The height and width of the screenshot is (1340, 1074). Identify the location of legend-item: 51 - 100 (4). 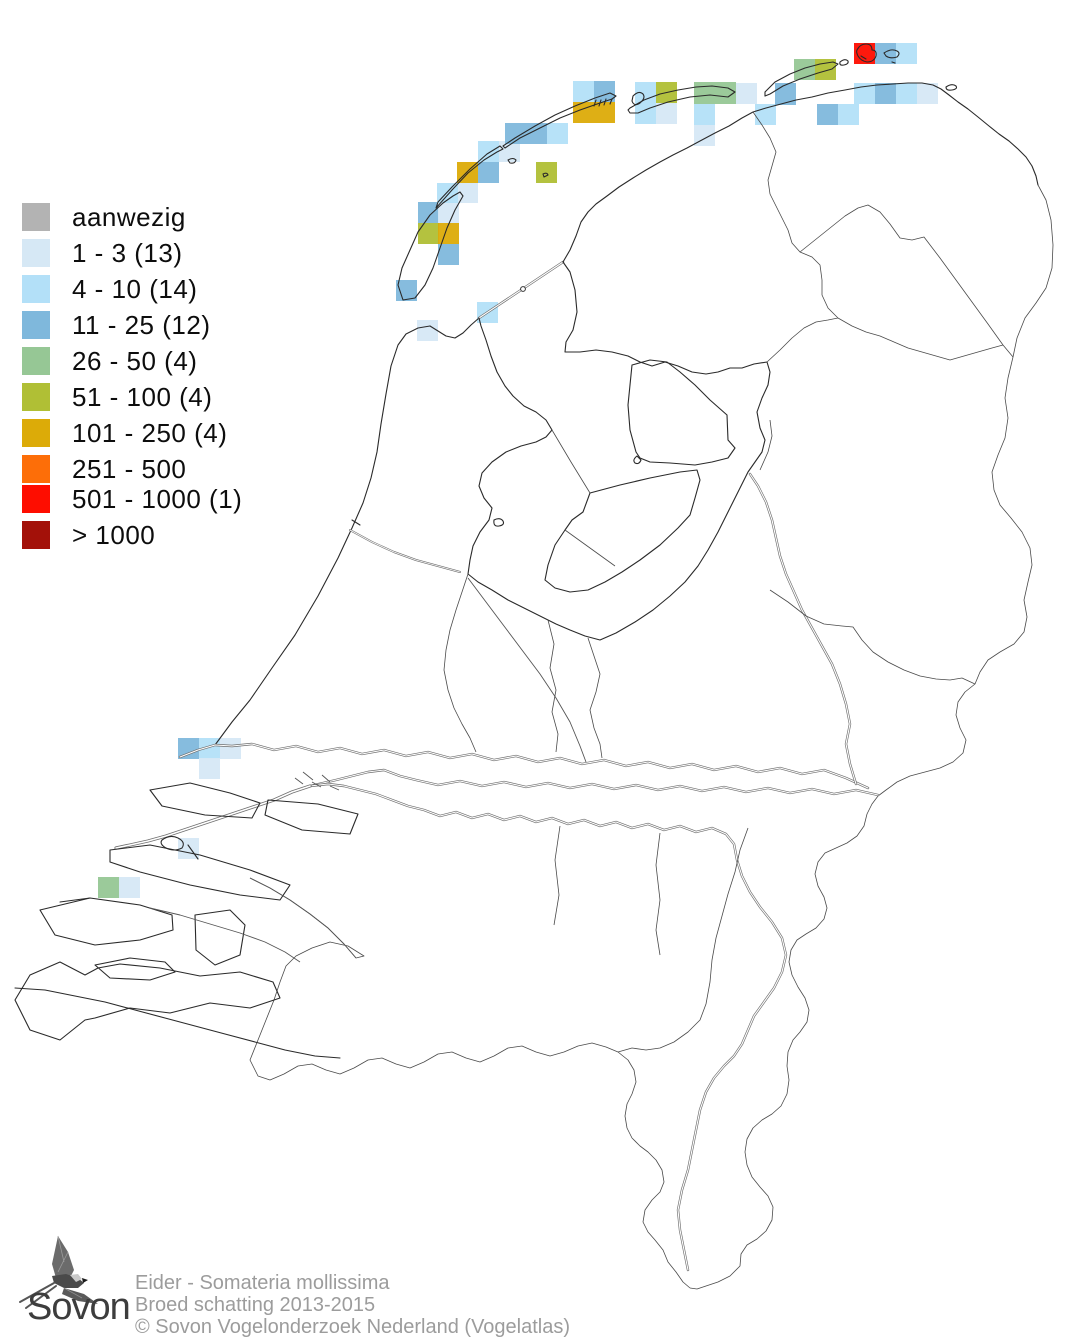
(132, 396).